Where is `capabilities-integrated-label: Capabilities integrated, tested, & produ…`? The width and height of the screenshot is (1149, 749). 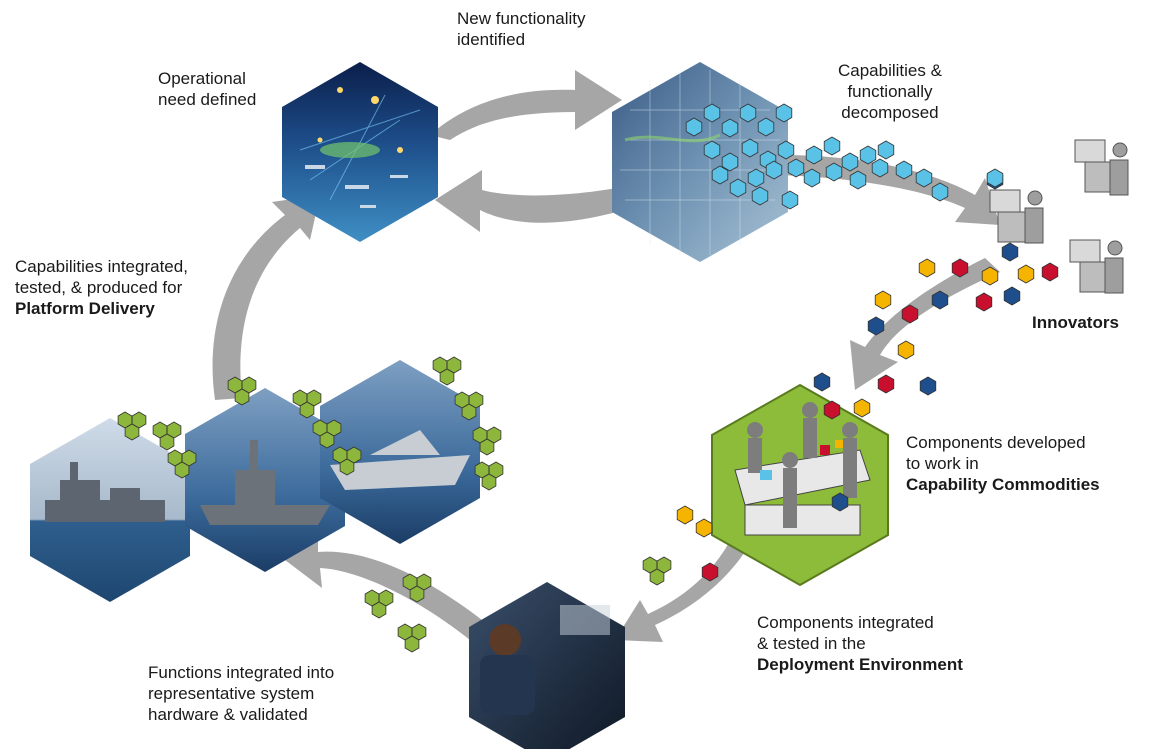 capabilities-integrated-label: Capabilities integrated, tested, & produ… is located at coordinates (101, 287).